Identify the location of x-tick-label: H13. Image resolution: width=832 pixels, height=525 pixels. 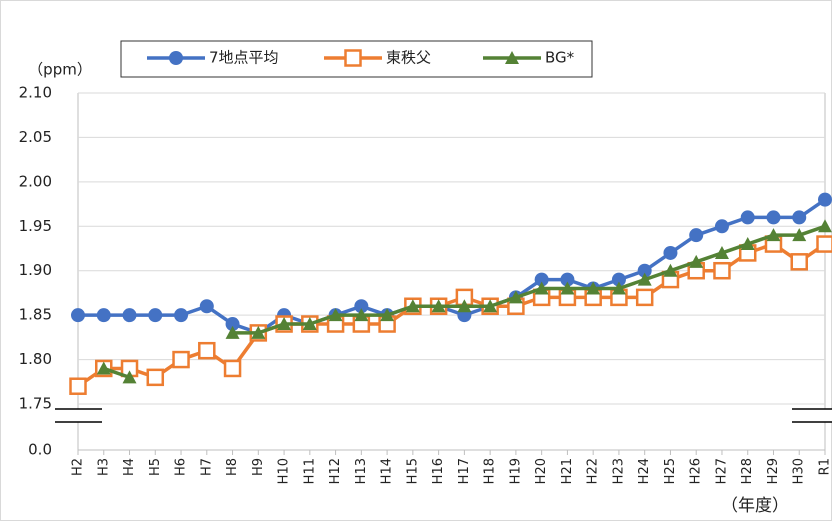
(361, 471).